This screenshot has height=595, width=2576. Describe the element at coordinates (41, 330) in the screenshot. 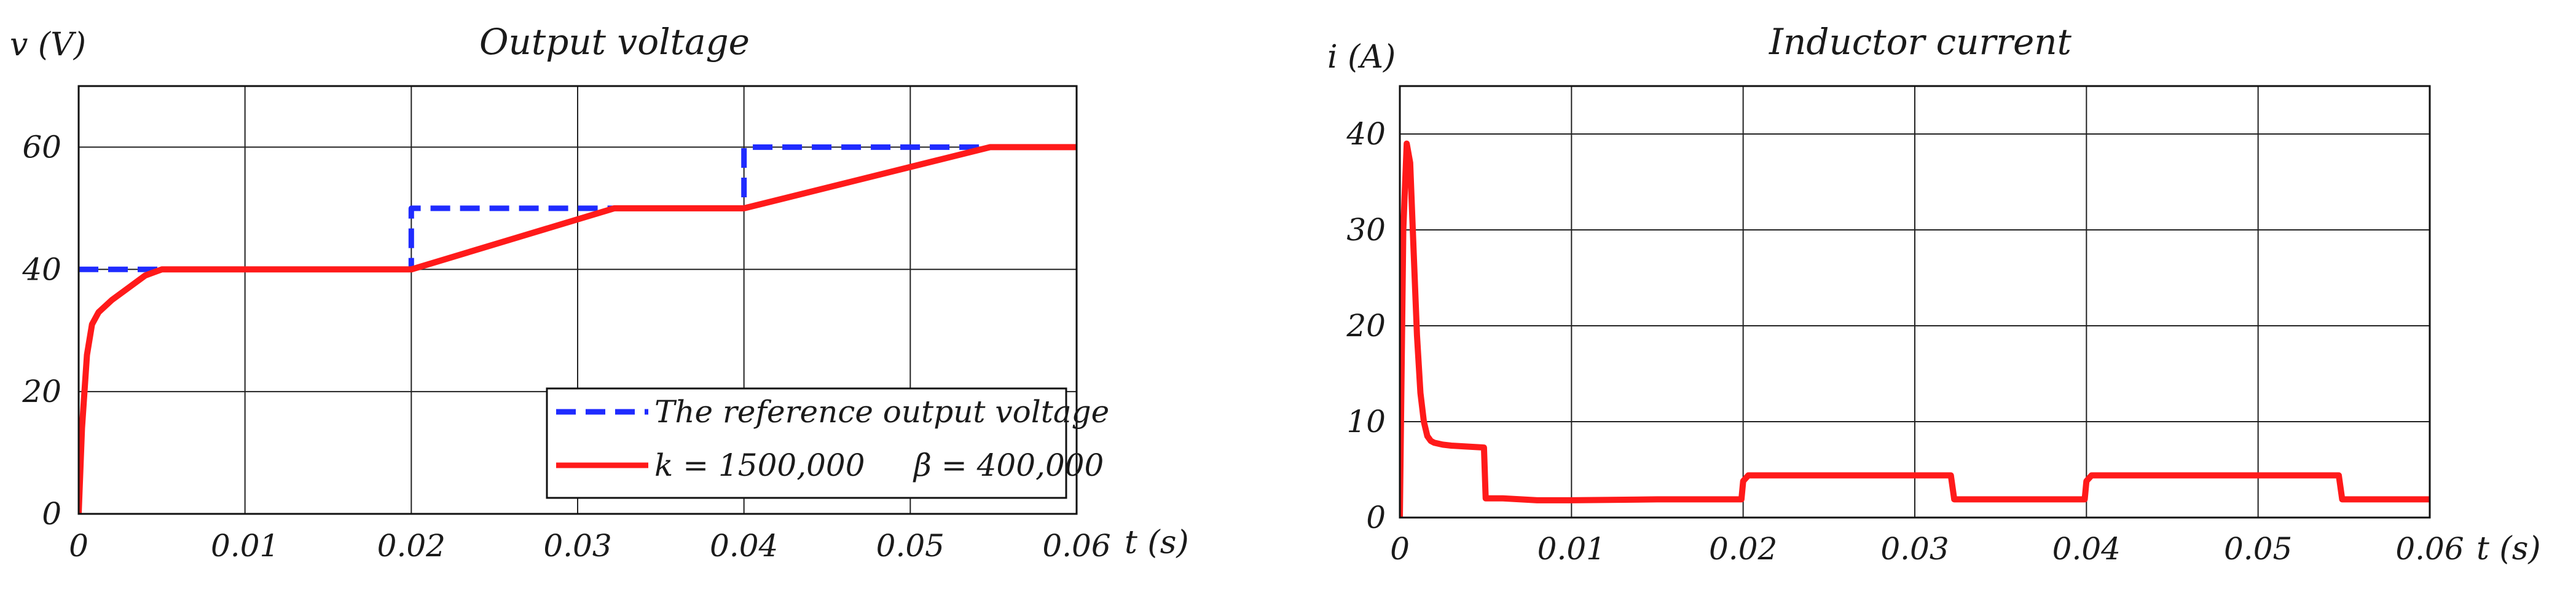

I see `y-tick-labels: 0 20 40 60` at that location.